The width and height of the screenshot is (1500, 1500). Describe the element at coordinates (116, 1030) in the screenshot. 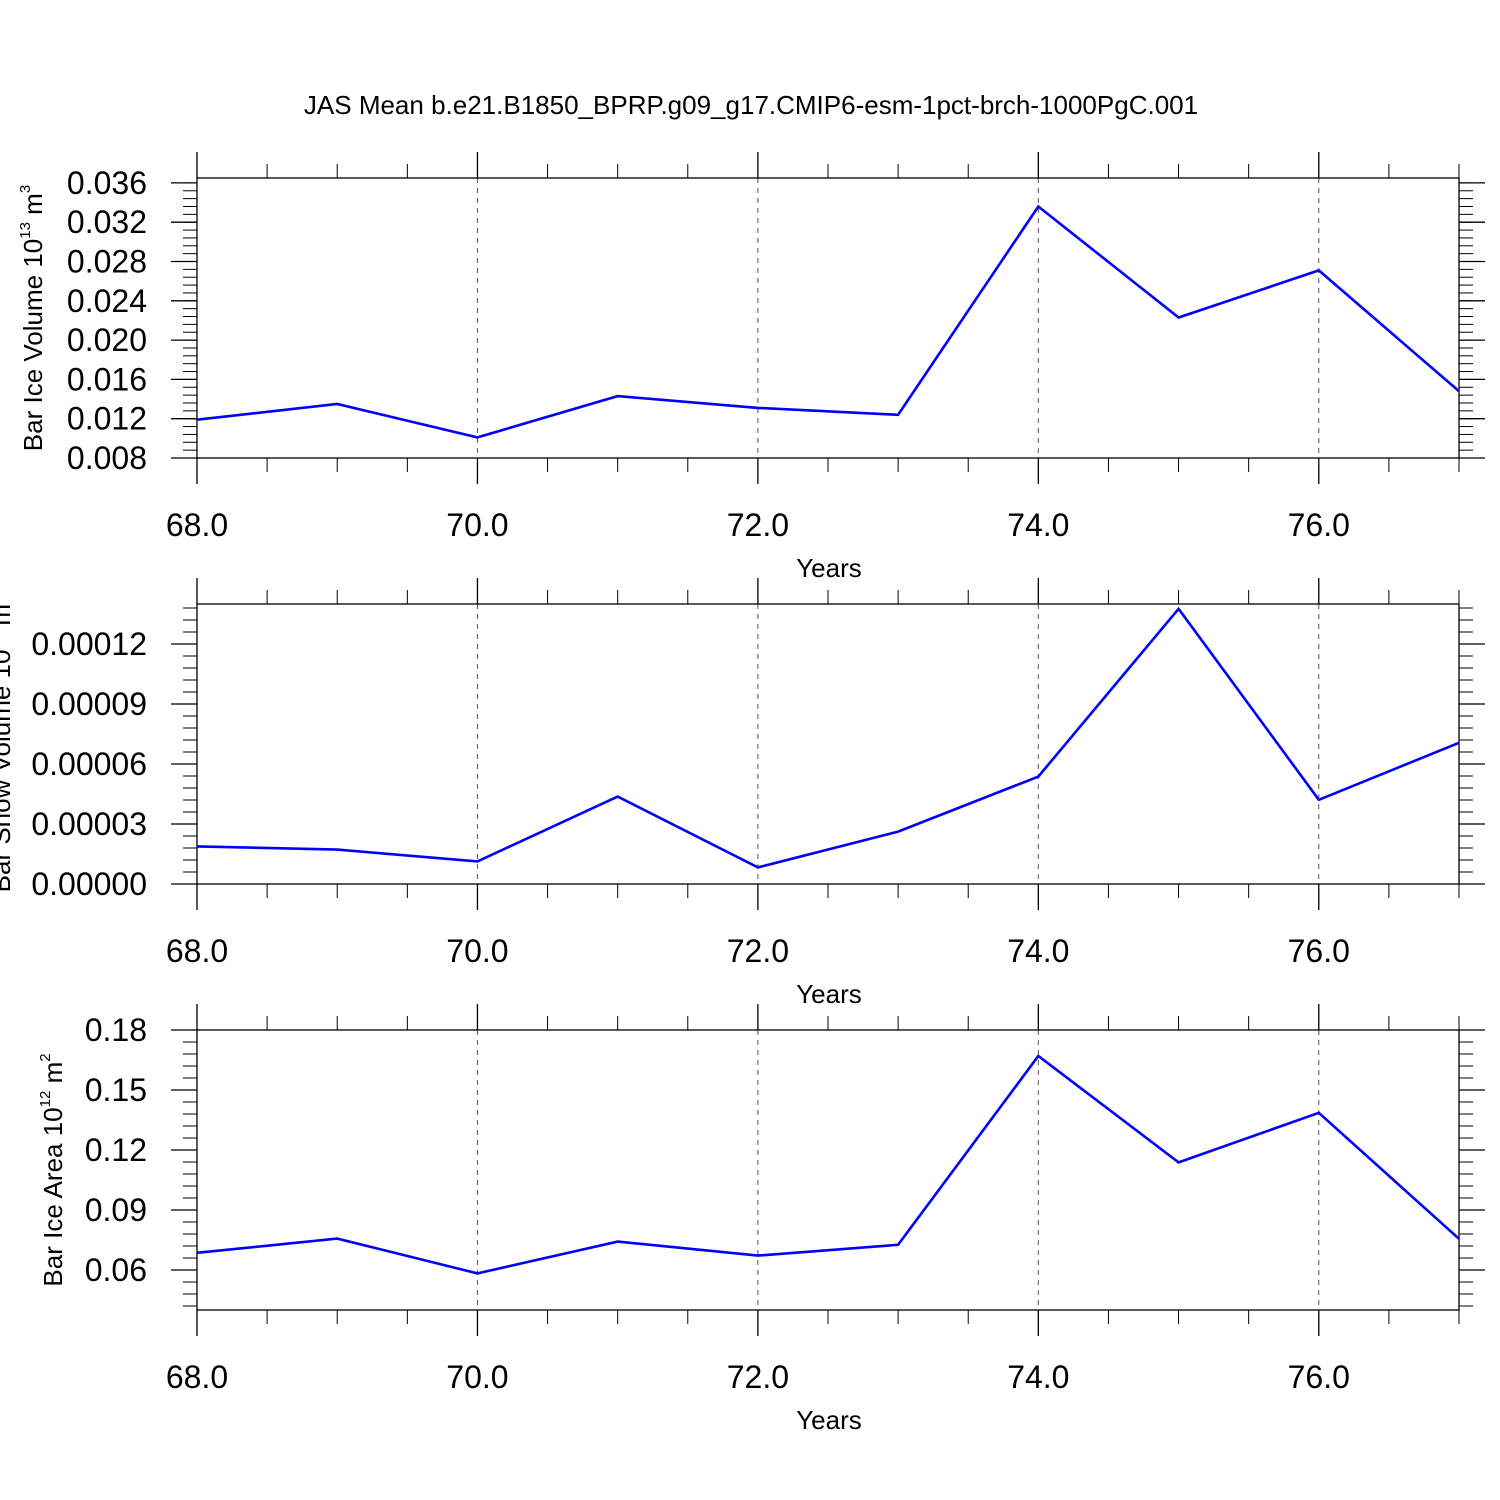

I see `y-tick-label: 0.18` at that location.